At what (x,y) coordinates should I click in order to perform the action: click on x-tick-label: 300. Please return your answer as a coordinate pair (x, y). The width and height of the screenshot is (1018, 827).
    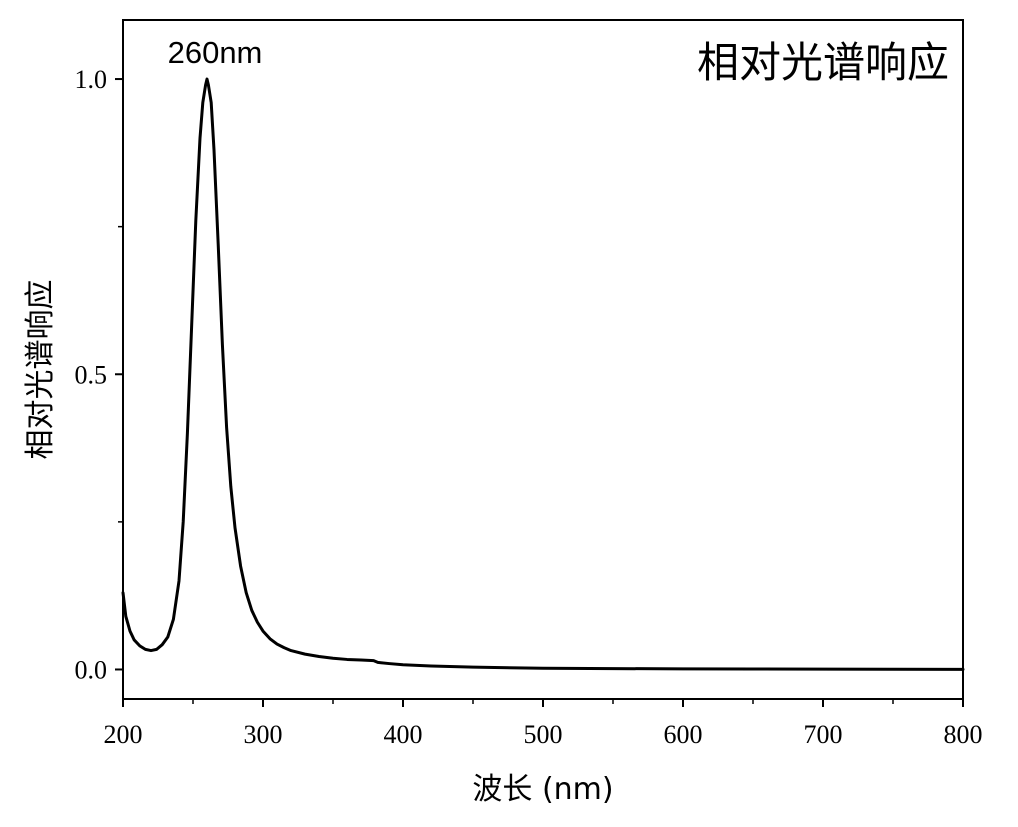
    Looking at the image, I should click on (263, 734).